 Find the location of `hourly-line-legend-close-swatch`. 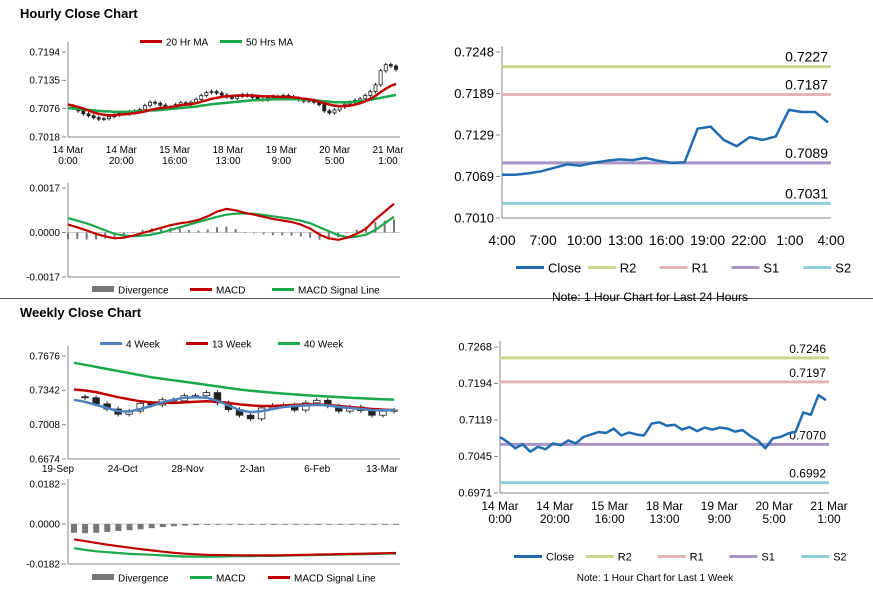

hourly-line-legend-close-swatch is located at coordinates (530, 267).